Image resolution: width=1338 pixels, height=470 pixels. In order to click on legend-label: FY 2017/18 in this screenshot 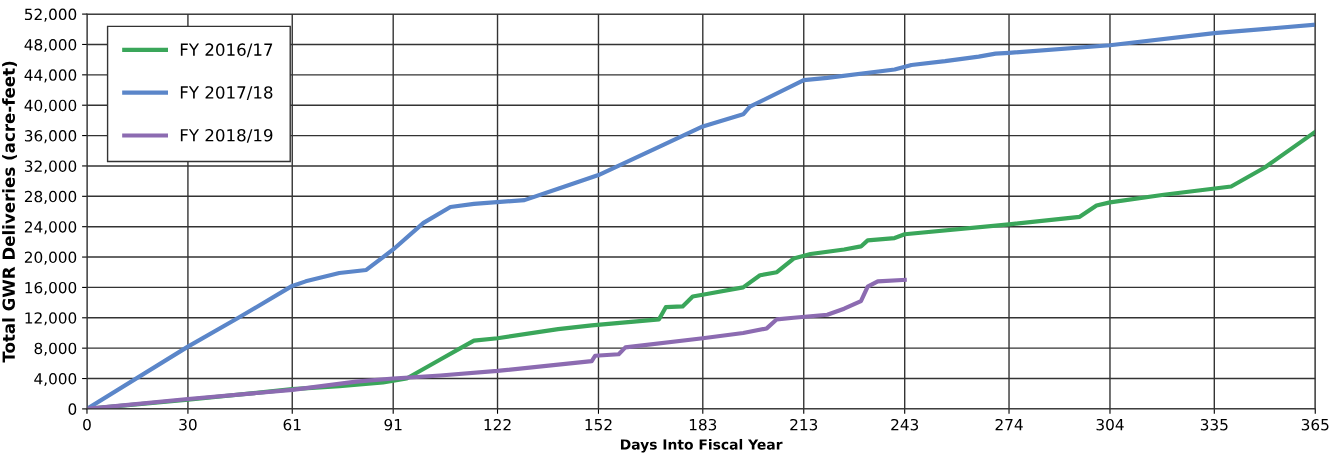, I will do `click(226, 93)`.